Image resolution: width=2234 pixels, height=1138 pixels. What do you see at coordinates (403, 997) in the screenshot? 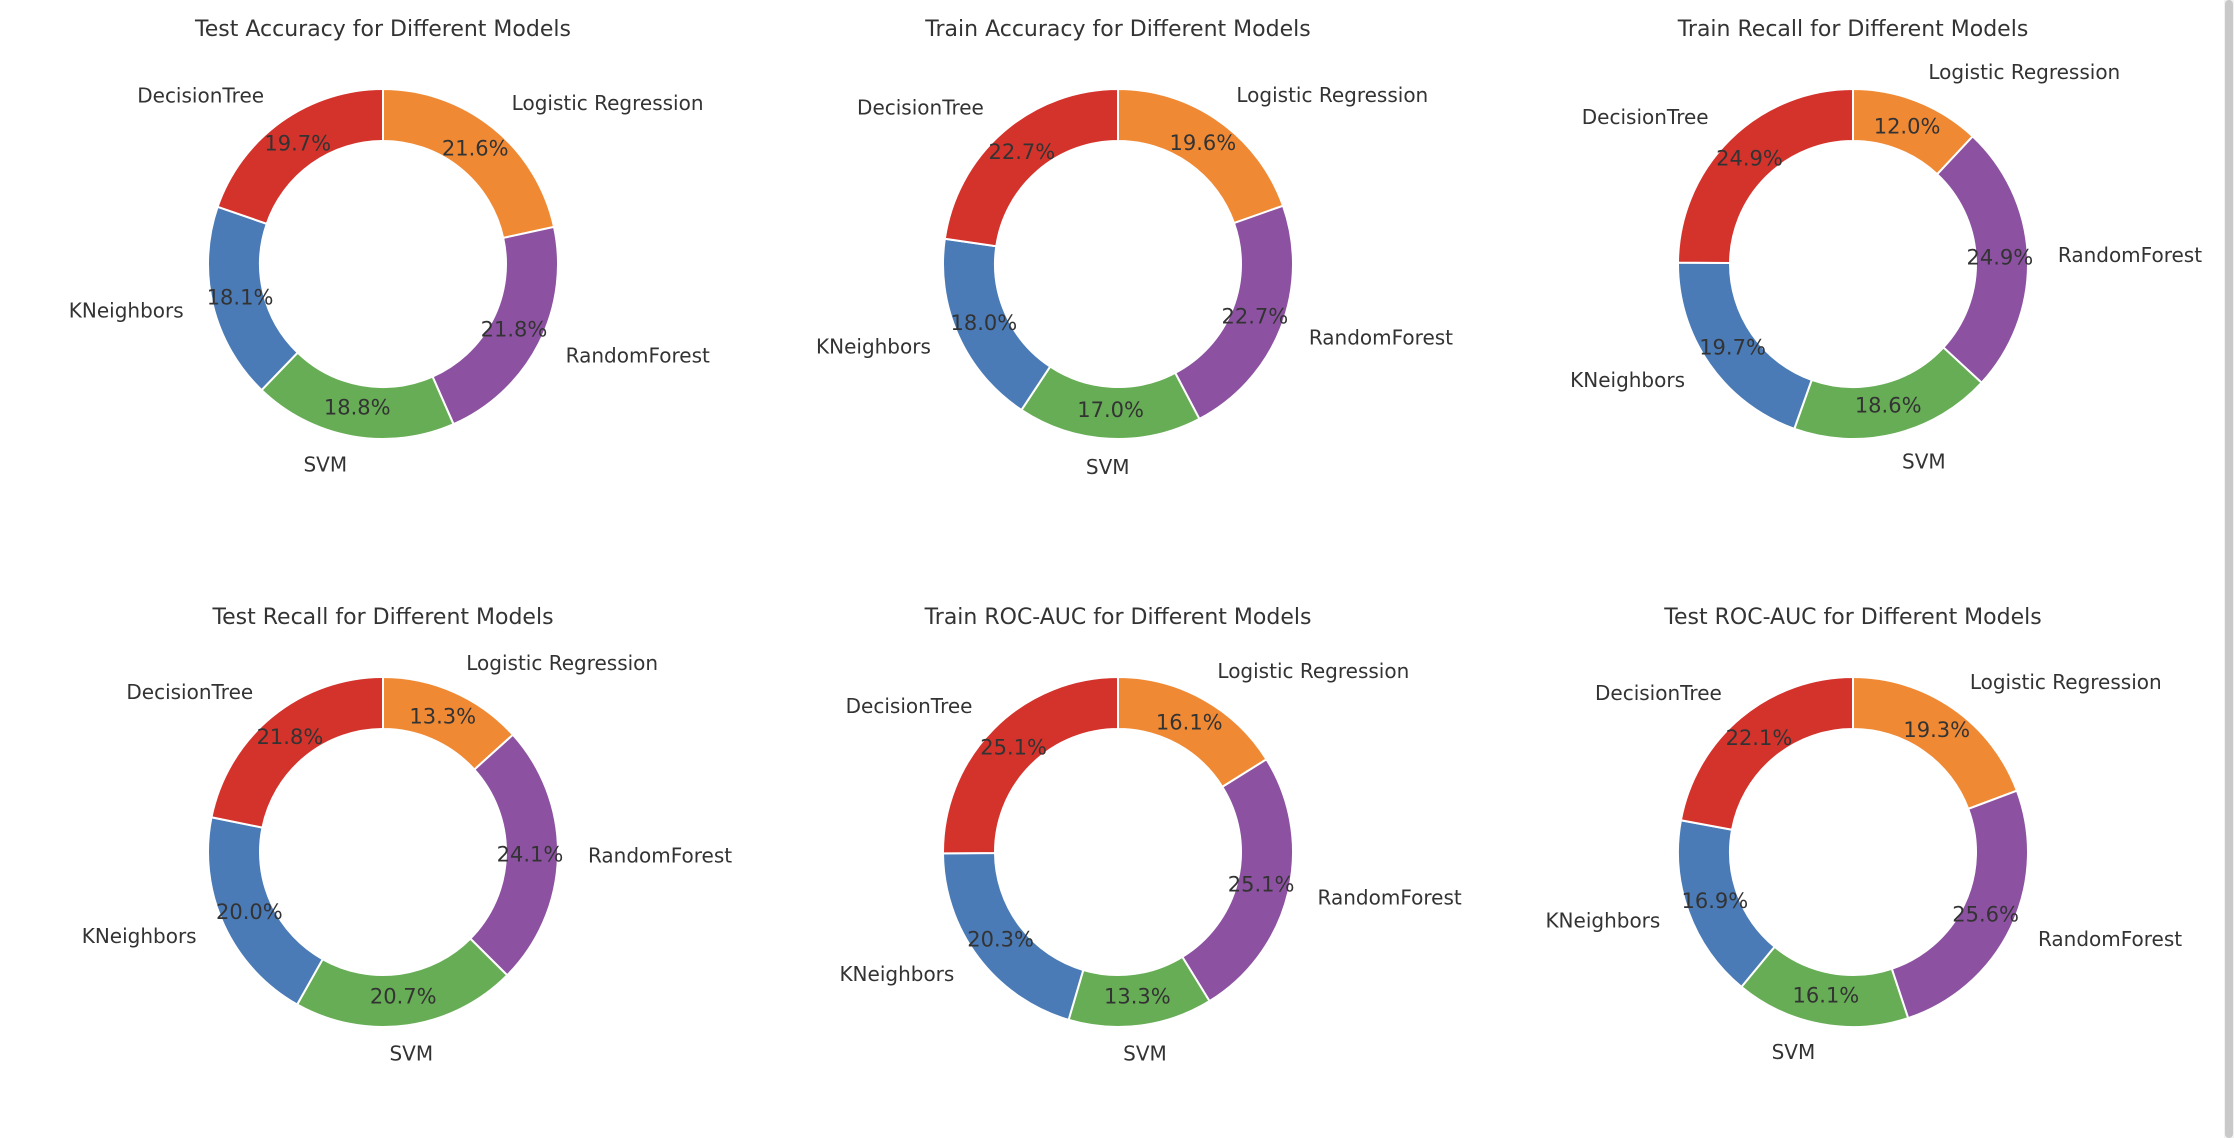
I see `value-label: 20.7%` at bounding box center [403, 997].